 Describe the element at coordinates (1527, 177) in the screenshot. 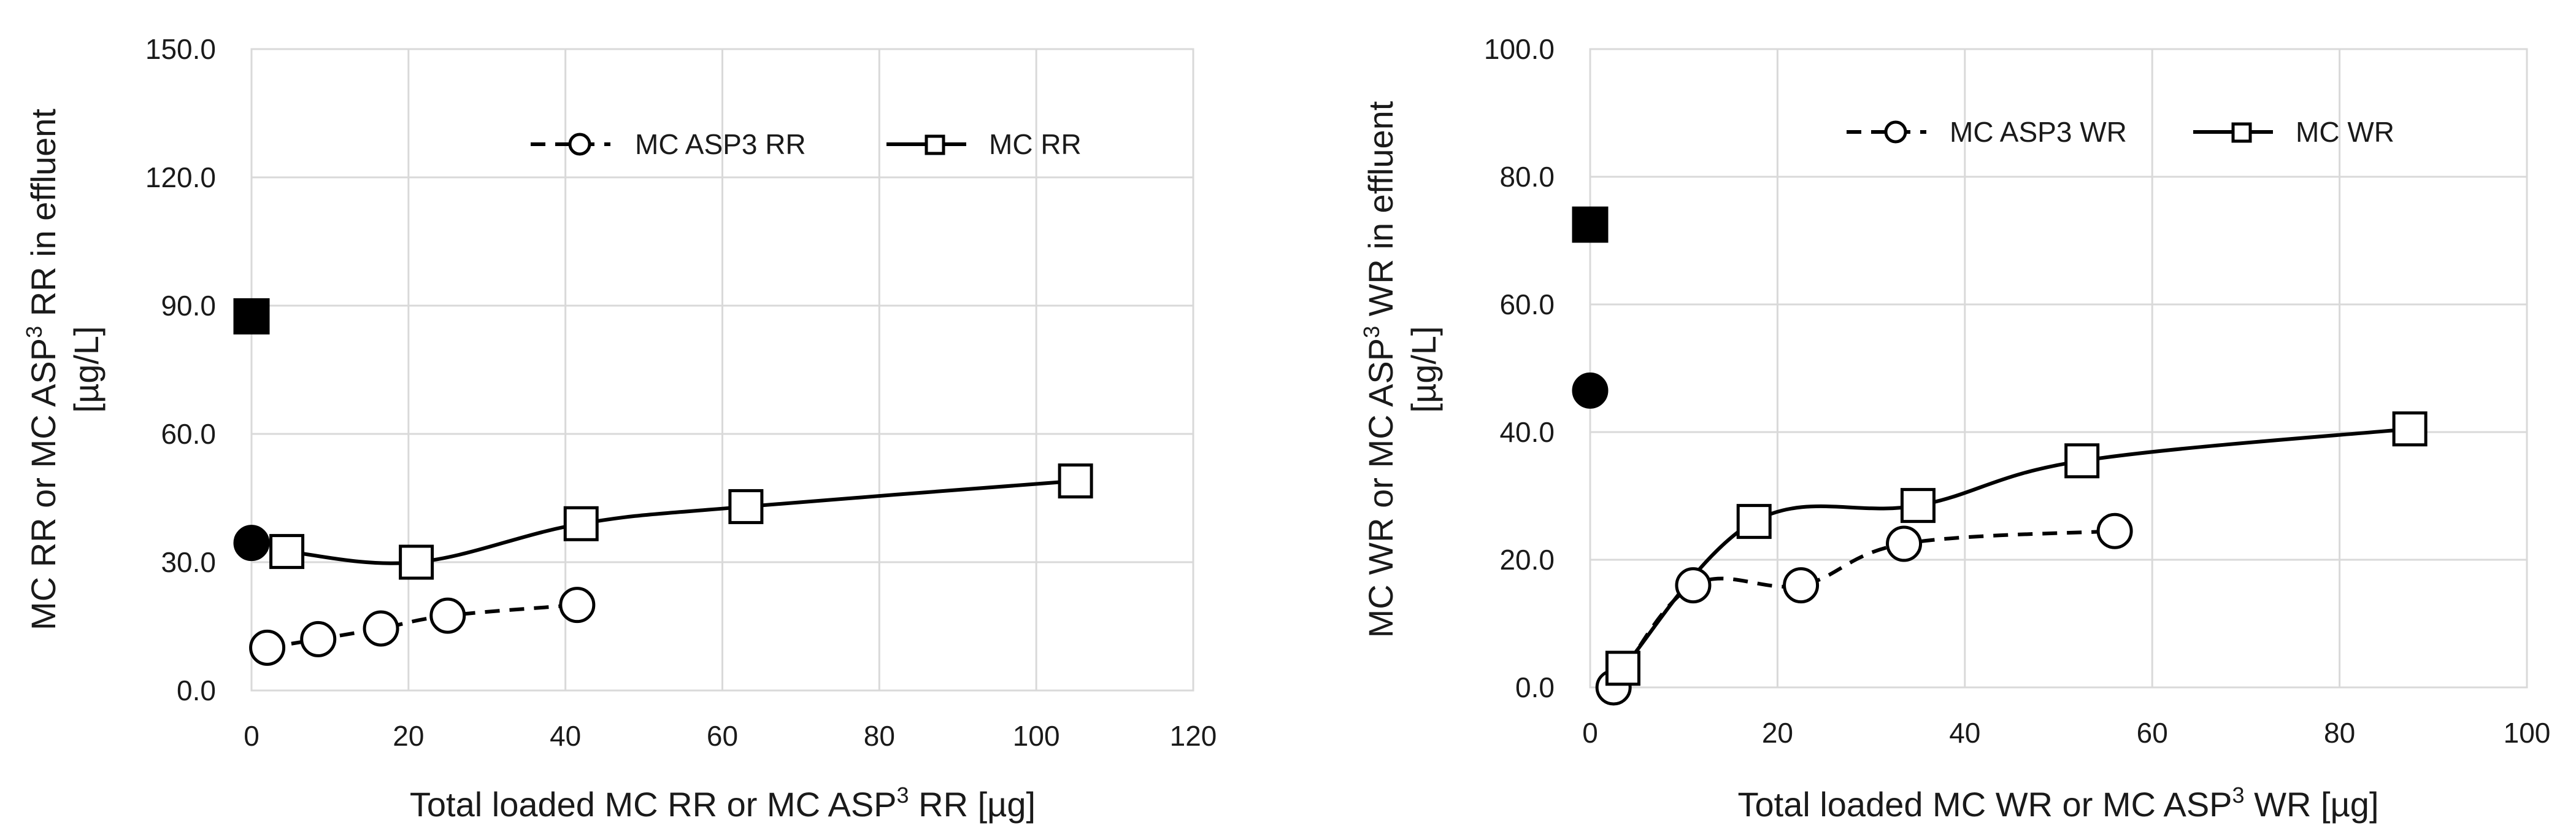

I see `y-tick-label: 80.0` at that location.